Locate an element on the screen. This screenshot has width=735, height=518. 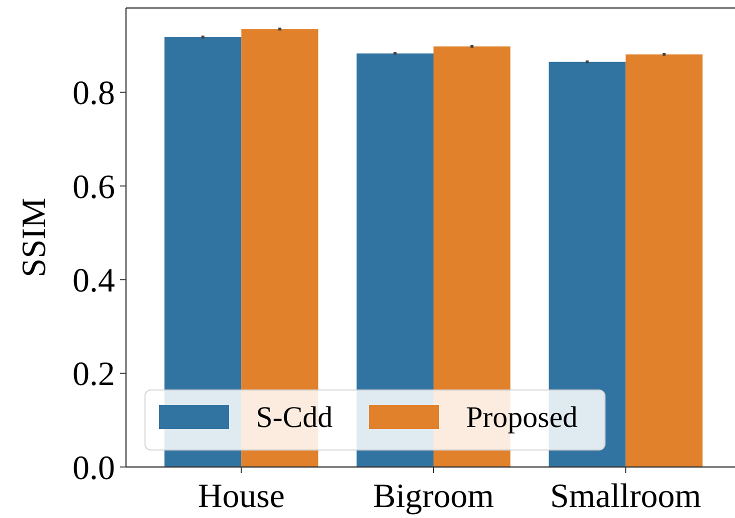
x-tick-label: Smallroom is located at coordinates (626, 496).